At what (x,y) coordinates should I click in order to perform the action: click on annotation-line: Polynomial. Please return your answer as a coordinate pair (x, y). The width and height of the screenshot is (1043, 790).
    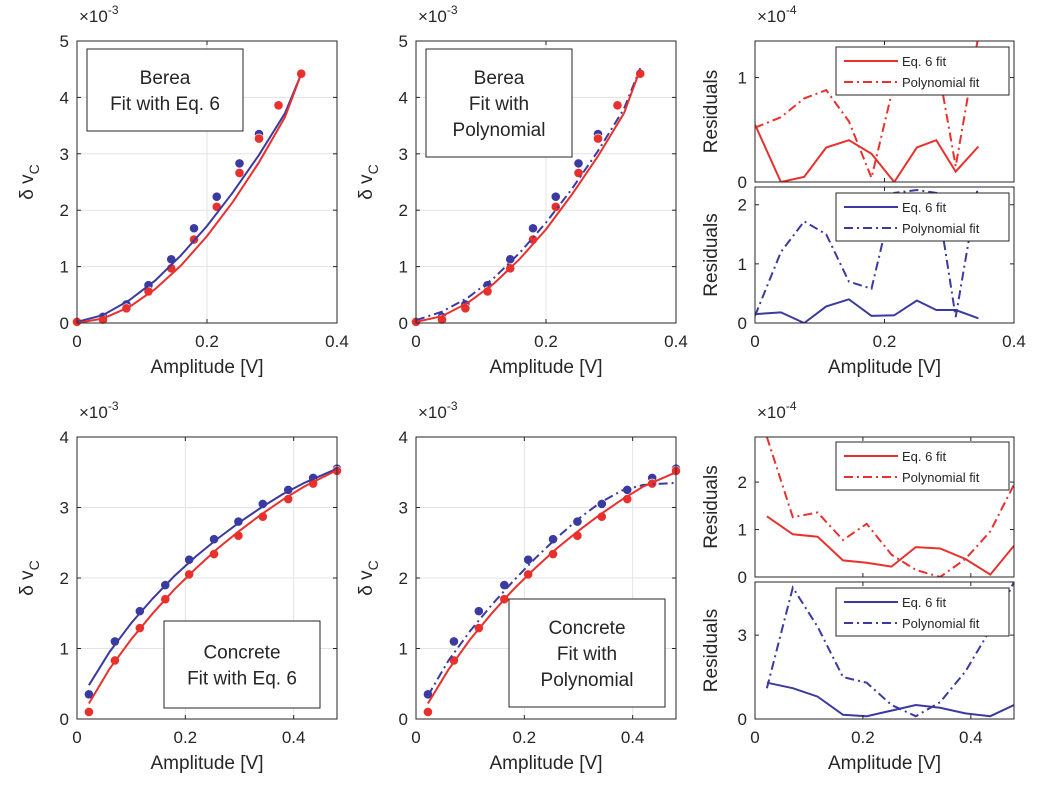
    Looking at the image, I should click on (587, 680).